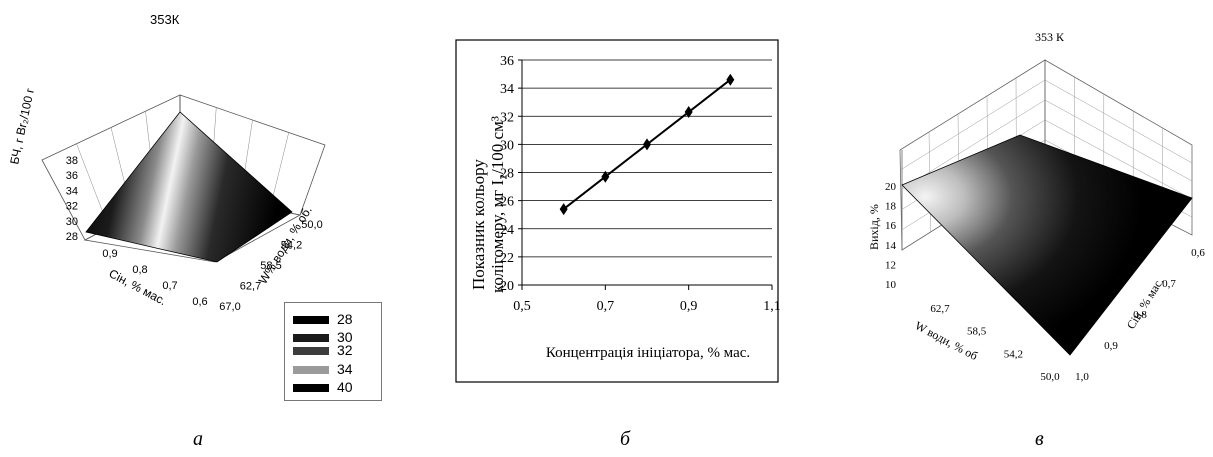  I want to click on chart-b-y-label-line2: колігомеру, мг I₂/100 см³, so click(497, 204).